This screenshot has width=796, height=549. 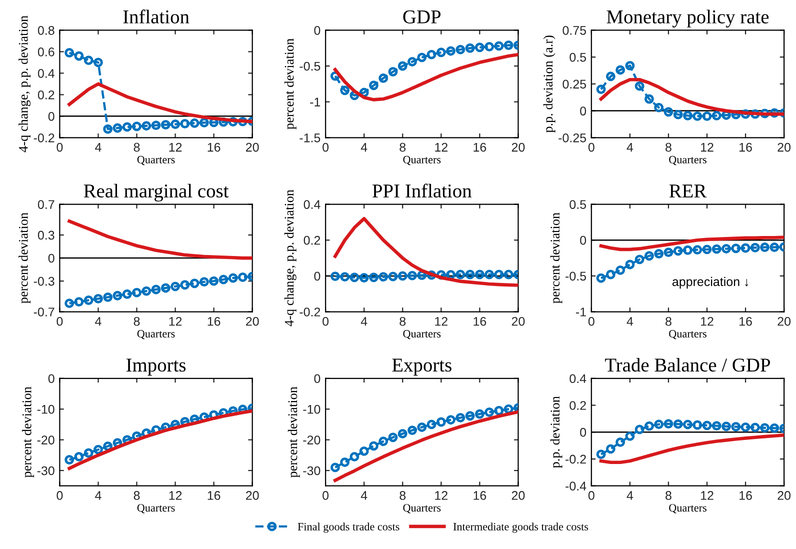 What do you see at coordinates (310, 138) in the screenshot?
I see `y-tick-label: -1.5` at bounding box center [310, 138].